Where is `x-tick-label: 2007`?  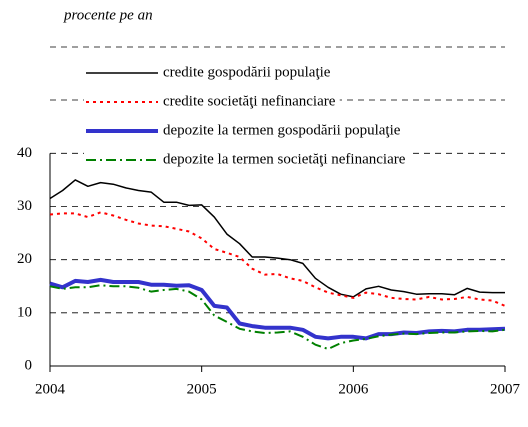
x-tick-label: 2007 is located at coordinates (505, 389).